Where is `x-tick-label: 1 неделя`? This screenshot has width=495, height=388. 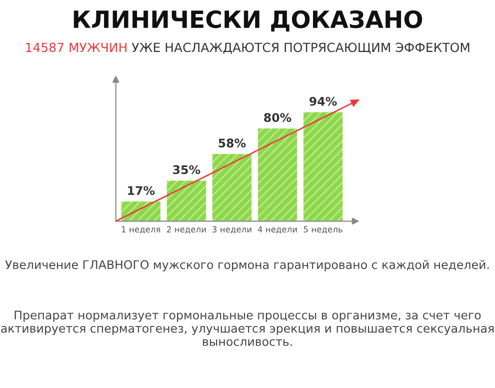
x-tick-label: 1 неделя is located at coordinates (141, 230).